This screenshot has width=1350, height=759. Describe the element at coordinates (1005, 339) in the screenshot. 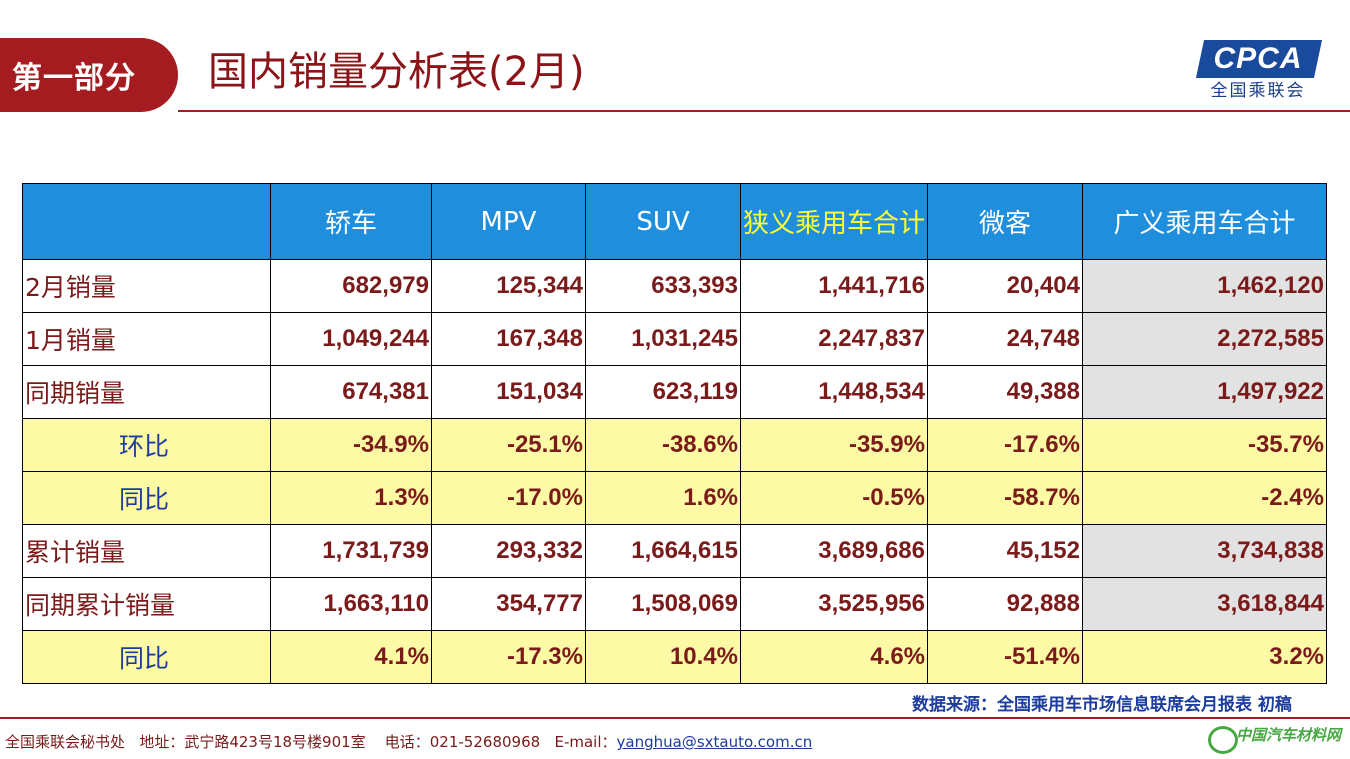

I see `table-cell: 24,748` at that location.